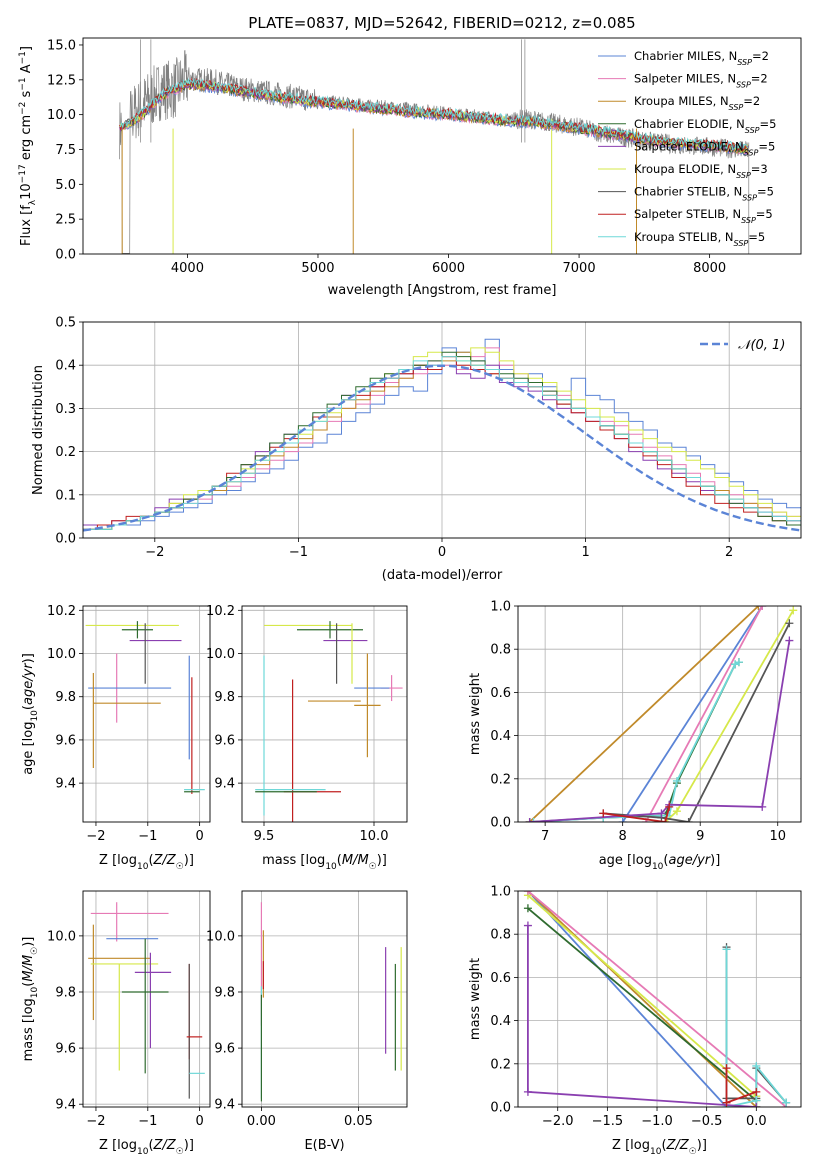 The width and height of the screenshot is (819, 1170). What do you see at coordinates (699, 239) in the screenshot?
I see `legend-label: Kroupa STELIB, NSSP=5` at bounding box center [699, 239].